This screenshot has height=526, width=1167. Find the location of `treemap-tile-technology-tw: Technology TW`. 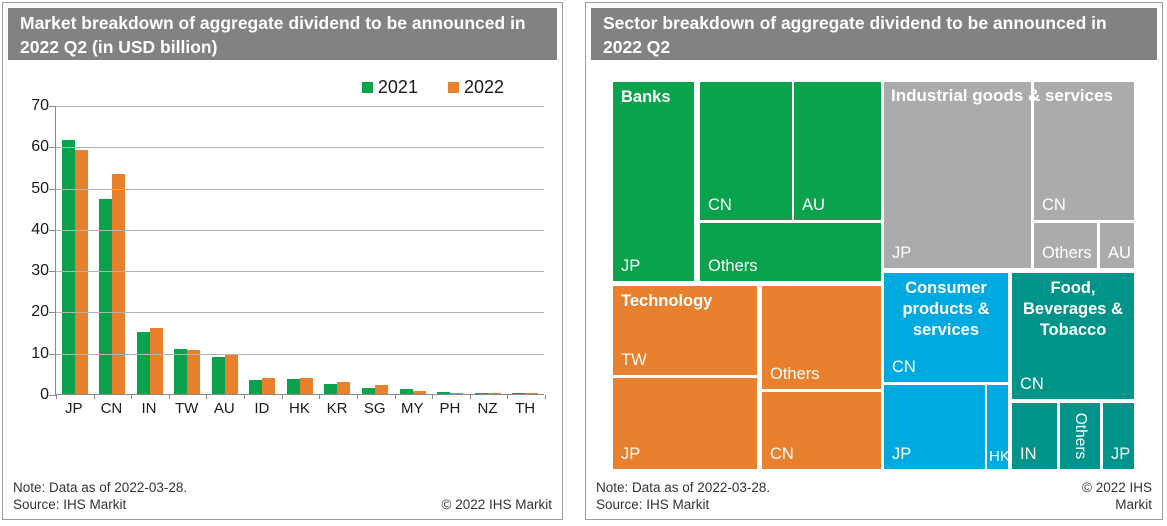

treemap-tile-technology-tw: Technology TW is located at coordinates (685, 330).